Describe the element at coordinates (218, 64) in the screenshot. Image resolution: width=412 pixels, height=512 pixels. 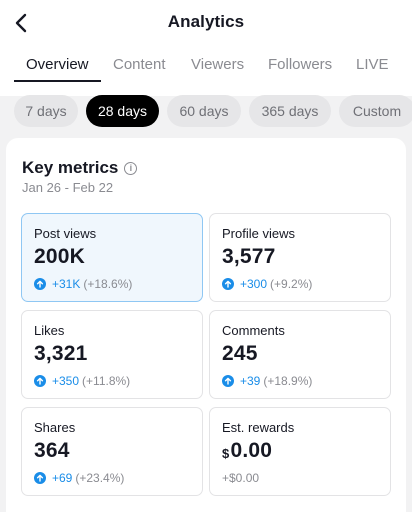
I see `tab-viewers: Viewers` at that location.